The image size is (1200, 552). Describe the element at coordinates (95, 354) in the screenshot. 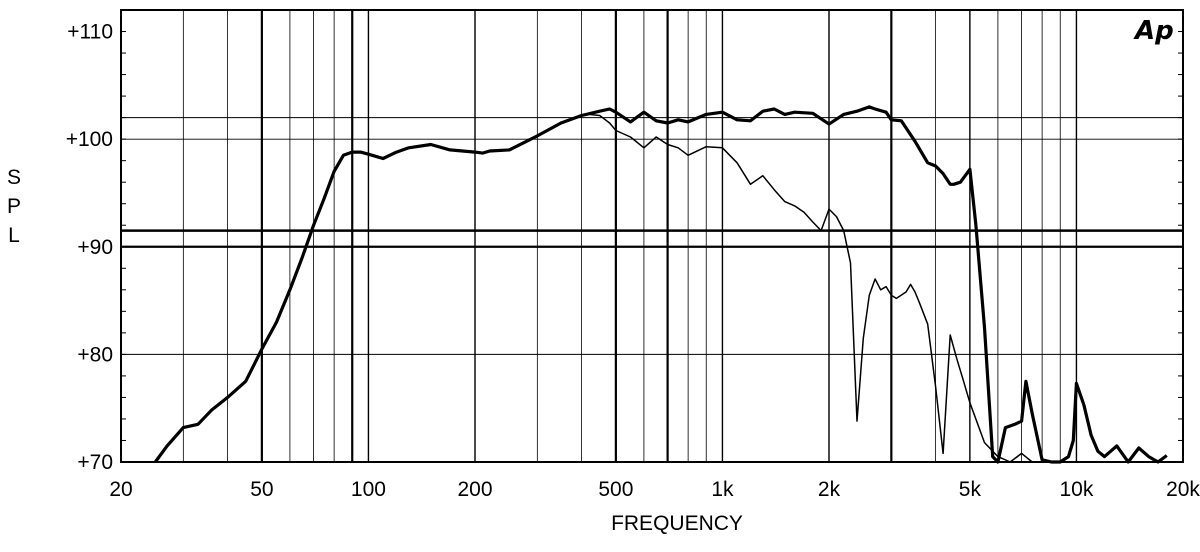

I see `y-tick-label: +80` at that location.